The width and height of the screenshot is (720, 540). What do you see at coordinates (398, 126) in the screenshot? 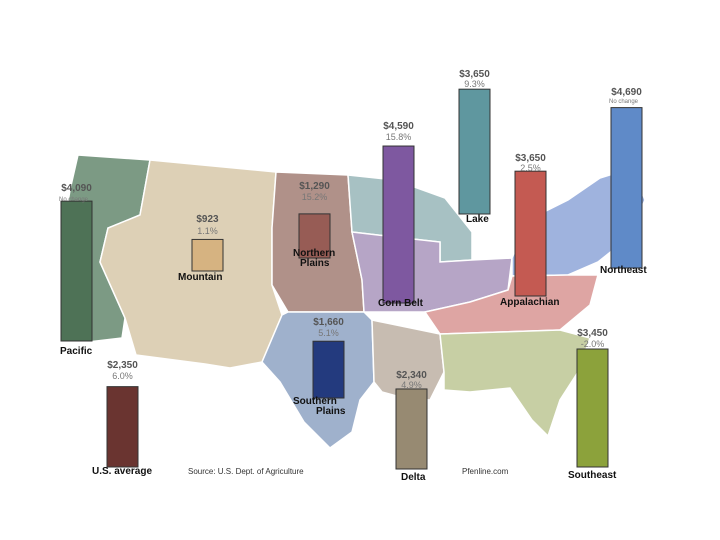
I see `value-label-corn-belt: $4,590` at bounding box center [398, 126].